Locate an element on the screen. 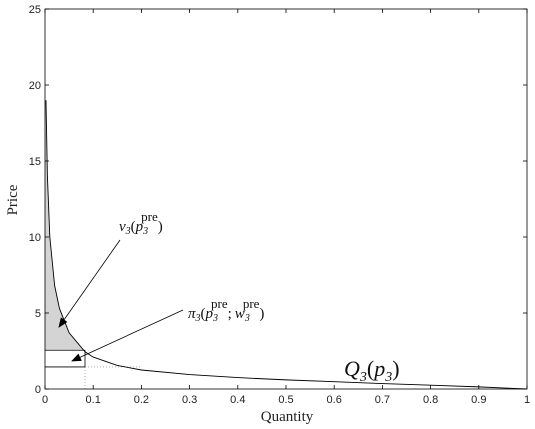 The height and width of the screenshot is (429, 535). reference-lines-layer is located at coordinates (93, 369).